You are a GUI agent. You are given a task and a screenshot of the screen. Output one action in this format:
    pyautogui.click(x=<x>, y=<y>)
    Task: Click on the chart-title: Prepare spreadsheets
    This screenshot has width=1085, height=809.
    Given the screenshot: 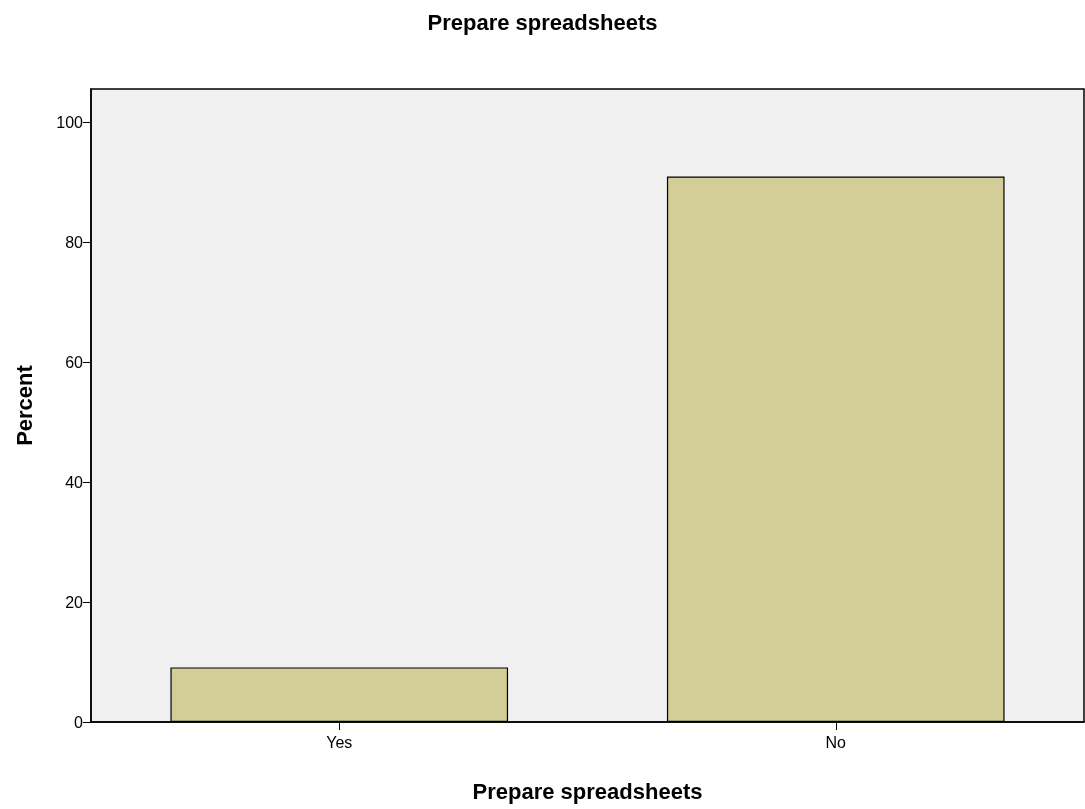 What is the action you would take?
    pyautogui.click(x=542, y=22)
    